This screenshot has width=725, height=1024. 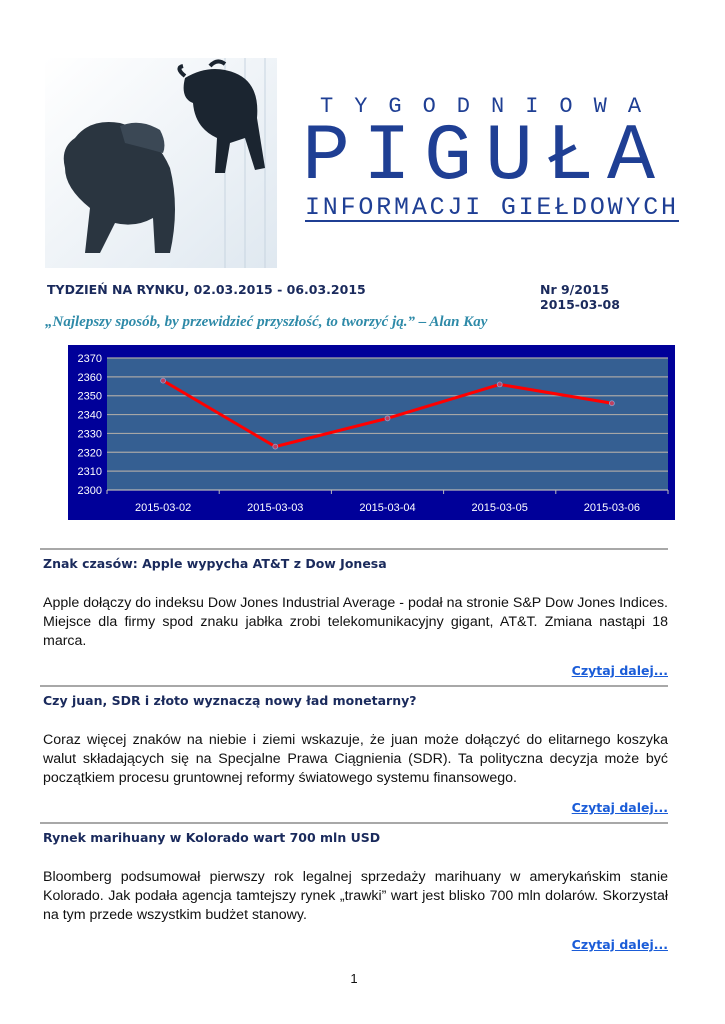 I want to click on issue-date: 2015-03-08, so click(x=580, y=304).